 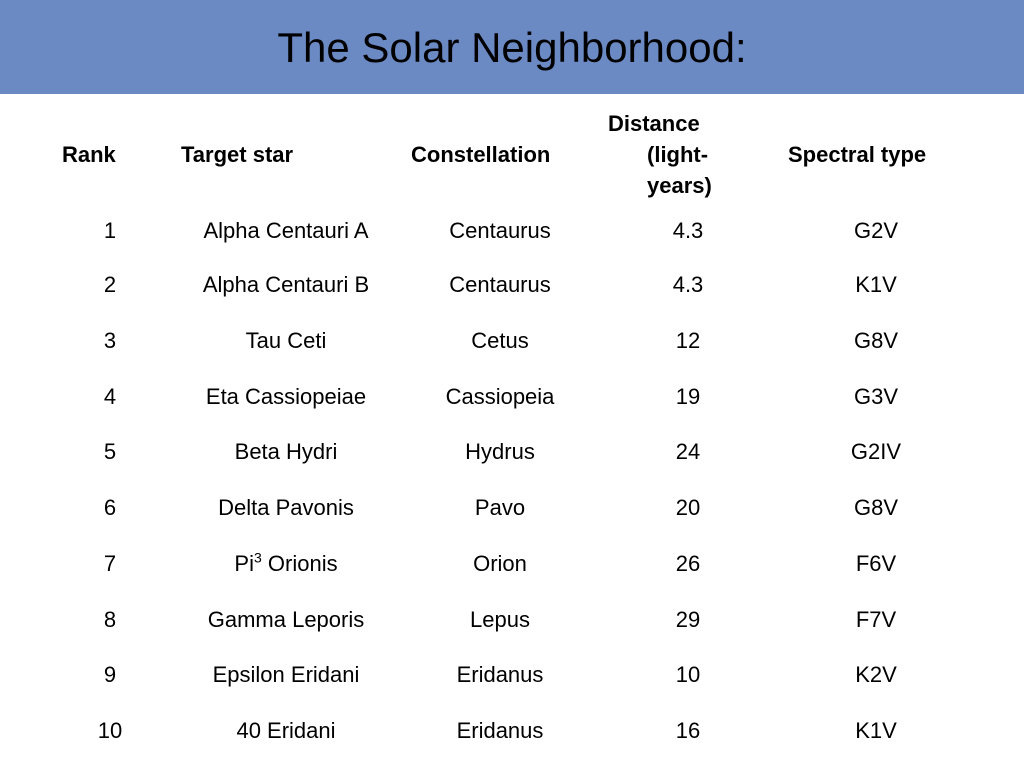 I want to click on cell-rank: 8, so click(x=110, y=619).